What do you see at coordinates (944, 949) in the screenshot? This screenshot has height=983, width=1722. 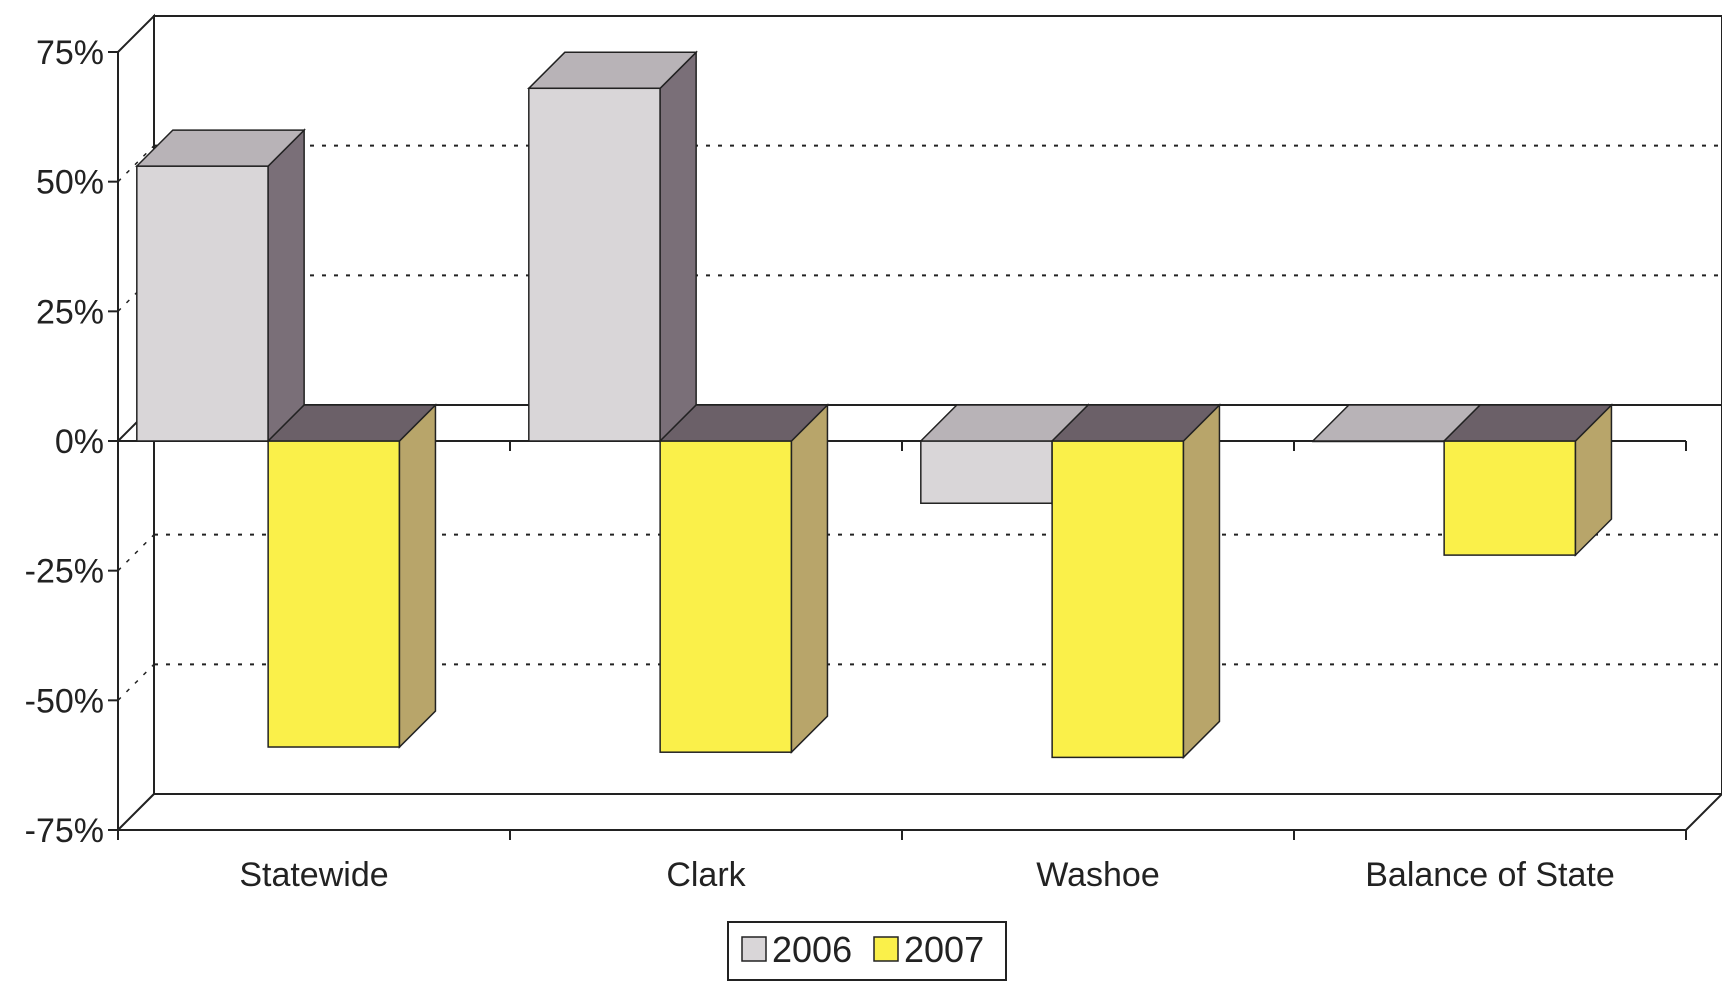 I see `legend-label-2007: 2007` at bounding box center [944, 949].